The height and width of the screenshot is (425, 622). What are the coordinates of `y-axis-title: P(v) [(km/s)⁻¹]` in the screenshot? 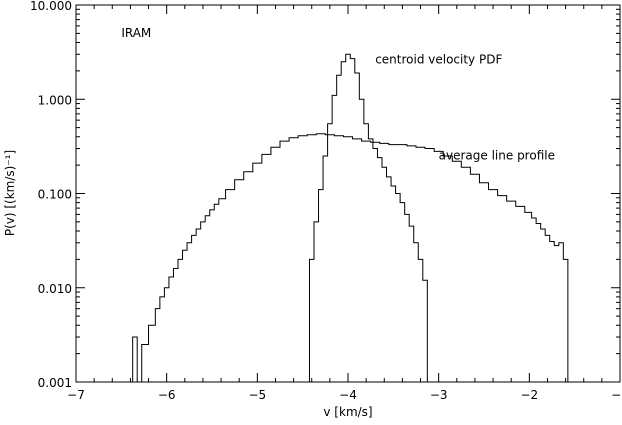 It's located at (10, 193).